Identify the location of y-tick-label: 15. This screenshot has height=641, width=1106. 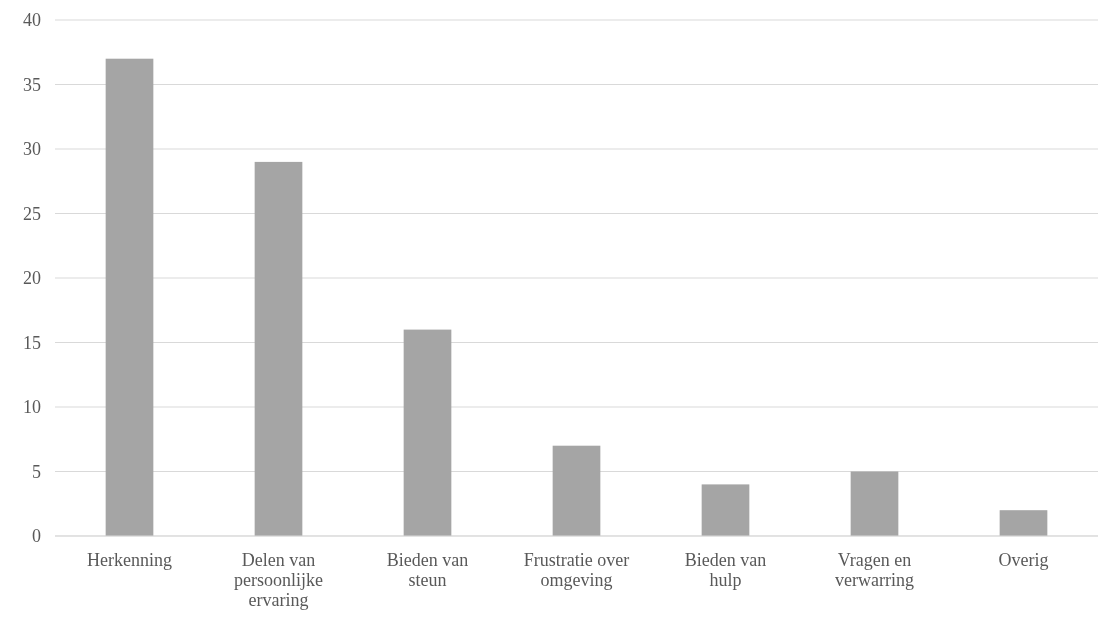
(32, 342).